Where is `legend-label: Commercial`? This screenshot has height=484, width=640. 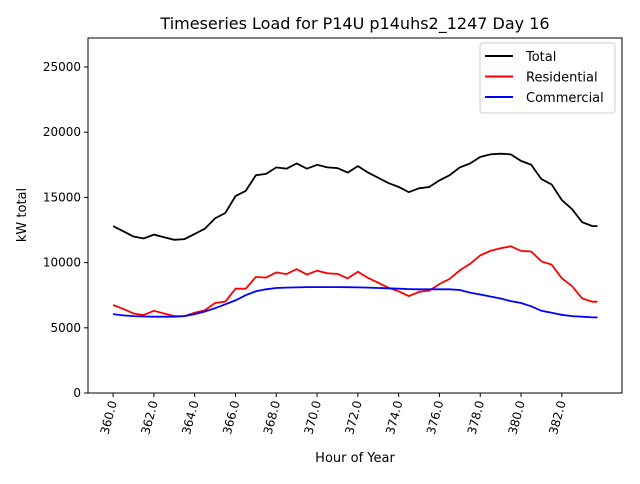
legend-label: Commercial is located at coordinates (565, 98).